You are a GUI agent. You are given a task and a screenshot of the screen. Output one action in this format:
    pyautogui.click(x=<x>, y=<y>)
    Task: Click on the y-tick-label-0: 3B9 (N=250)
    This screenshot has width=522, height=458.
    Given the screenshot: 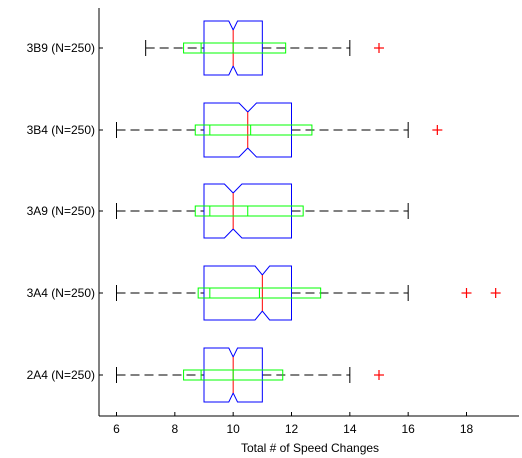 What is the action you would take?
    pyautogui.click(x=61, y=48)
    